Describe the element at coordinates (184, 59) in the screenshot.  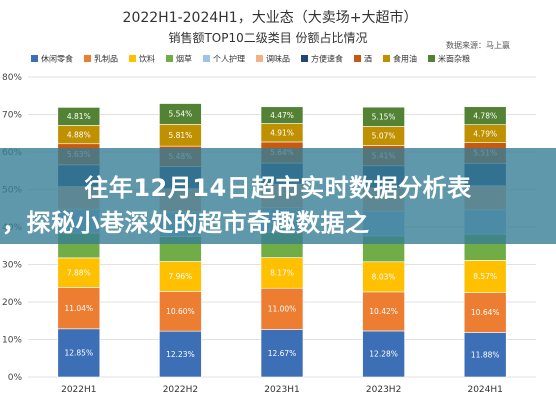
I see `legend-label: 烟草` at that location.